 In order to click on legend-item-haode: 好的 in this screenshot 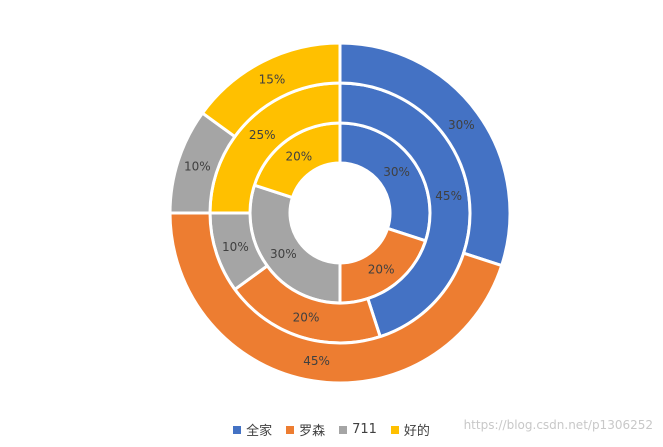, I will do `click(410, 429)`.